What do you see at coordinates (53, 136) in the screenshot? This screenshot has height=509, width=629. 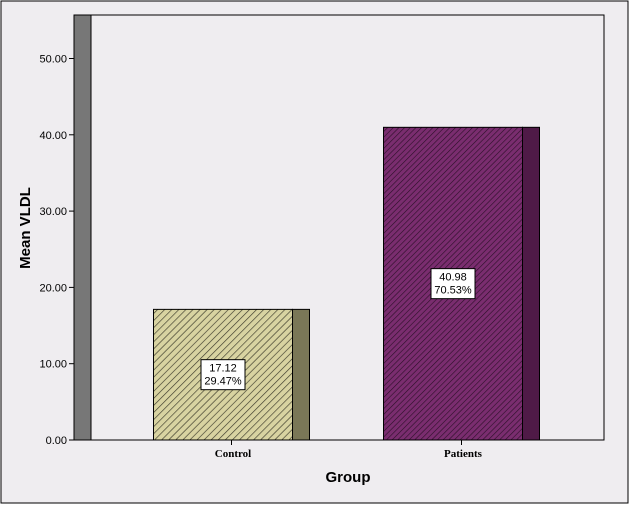 I see `y-tick-label: 40.00` at bounding box center [53, 136].